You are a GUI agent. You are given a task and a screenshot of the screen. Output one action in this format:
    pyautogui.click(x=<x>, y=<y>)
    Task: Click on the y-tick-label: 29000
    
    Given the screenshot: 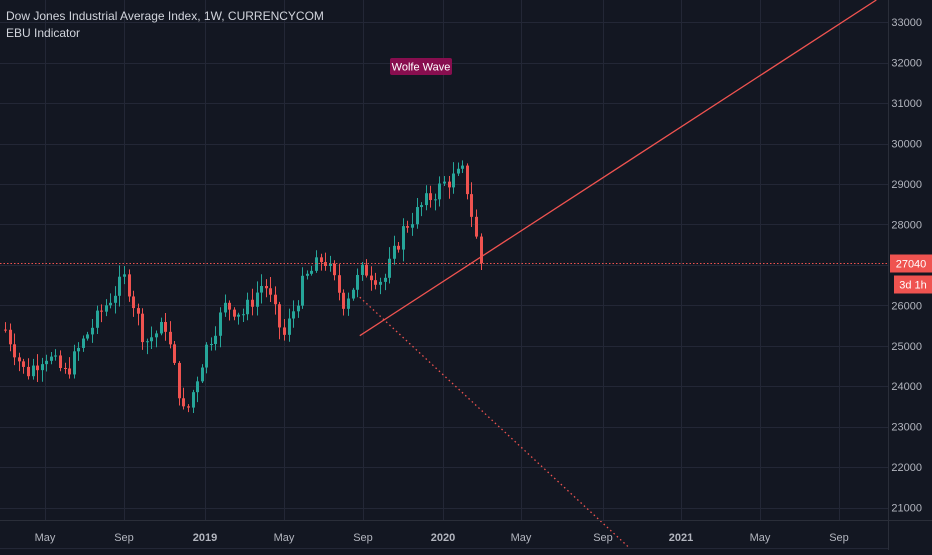 What is the action you would take?
    pyautogui.click(x=906, y=185)
    